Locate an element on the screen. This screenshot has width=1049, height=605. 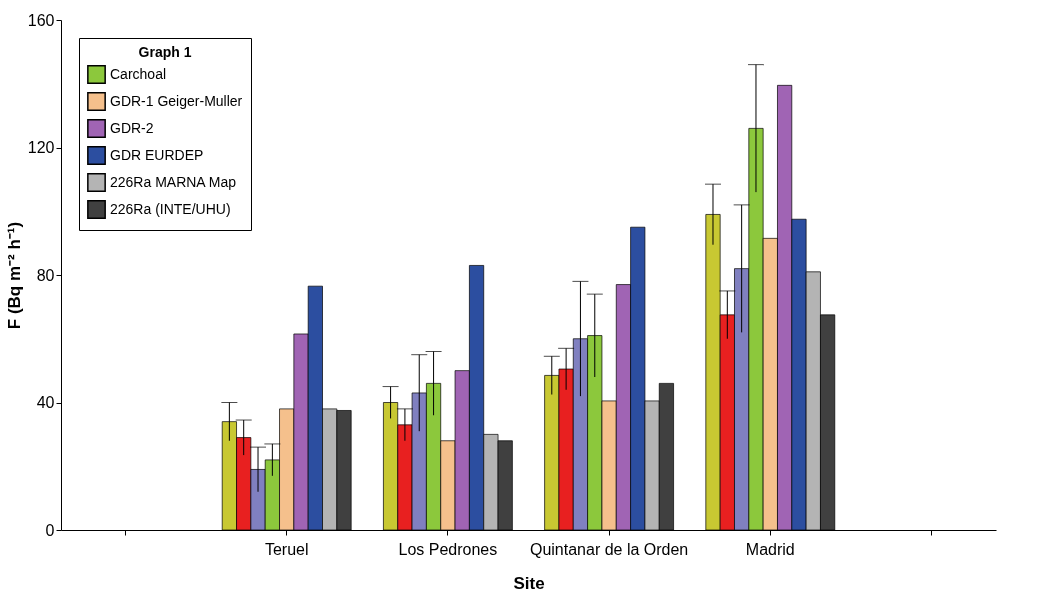
x-tick-label: Teruel is located at coordinates (286, 549).